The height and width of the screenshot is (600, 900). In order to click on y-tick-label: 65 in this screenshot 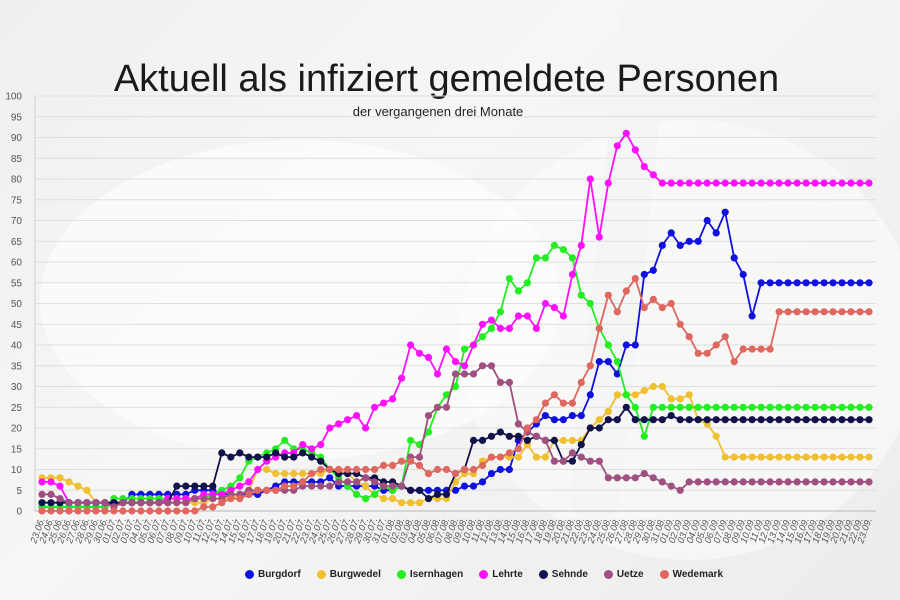, I will do `click(17, 242)`.